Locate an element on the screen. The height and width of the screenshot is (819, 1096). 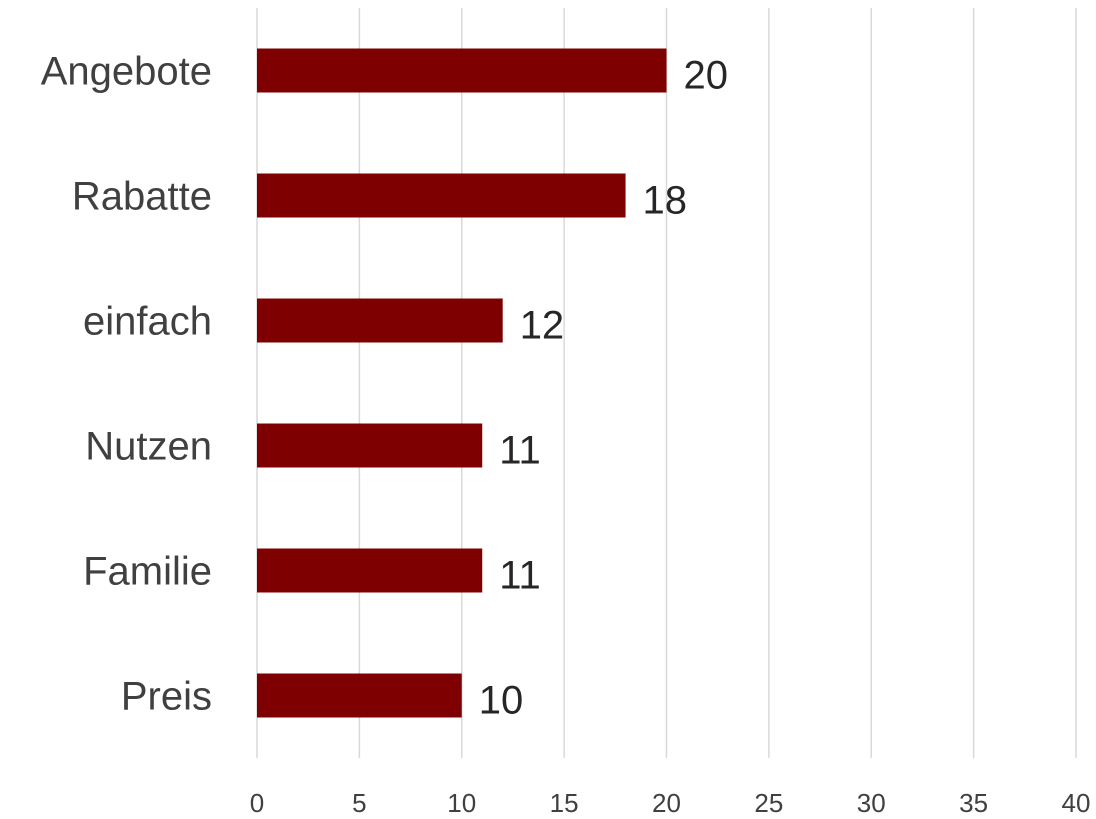
category-labels: Angebote Rabatte einfach Nutzen Familie Preis is located at coordinates (126, 384).